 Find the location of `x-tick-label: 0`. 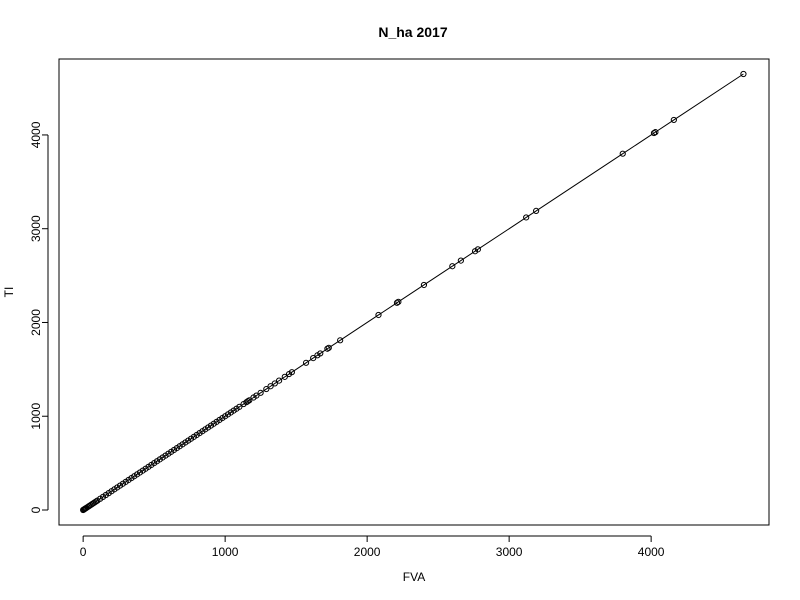

x-tick-label: 0 is located at coordinates (83, 552).